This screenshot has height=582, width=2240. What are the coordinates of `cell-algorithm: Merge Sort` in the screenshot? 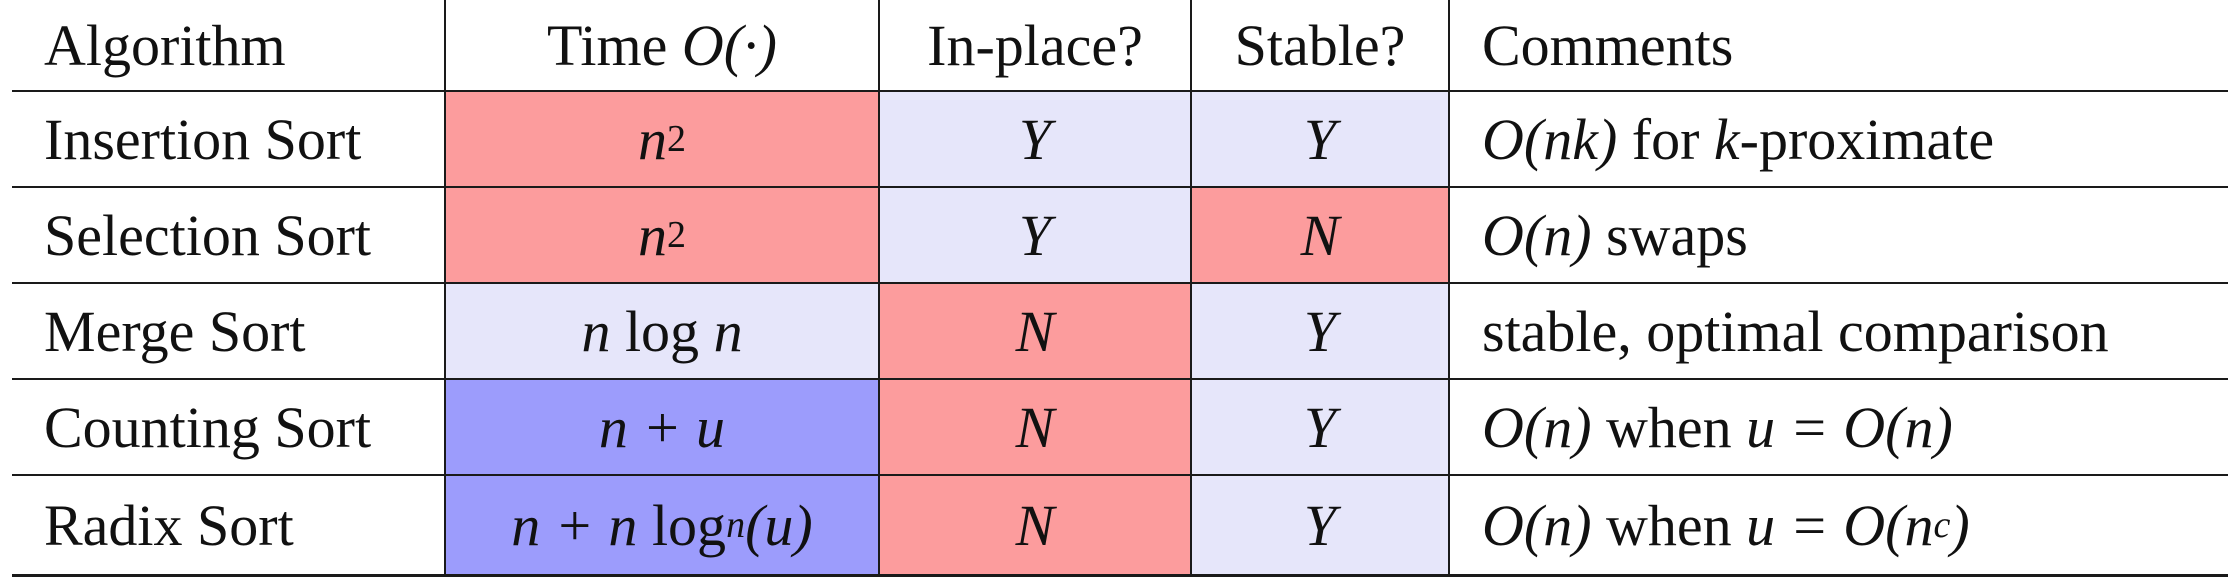 It's located at (228, 331).